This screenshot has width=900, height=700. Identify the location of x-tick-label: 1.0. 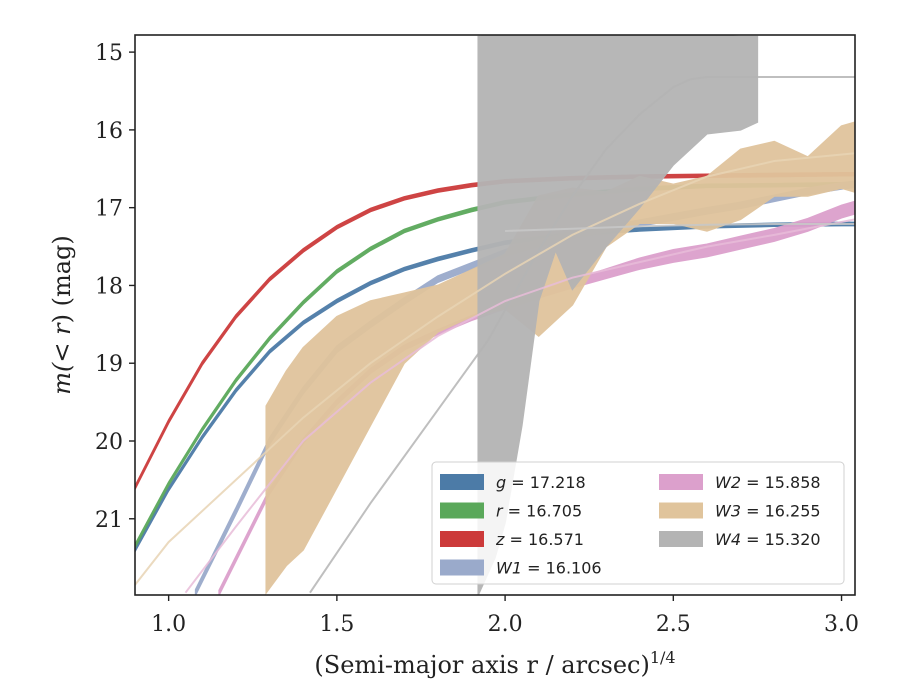
(168, 624).